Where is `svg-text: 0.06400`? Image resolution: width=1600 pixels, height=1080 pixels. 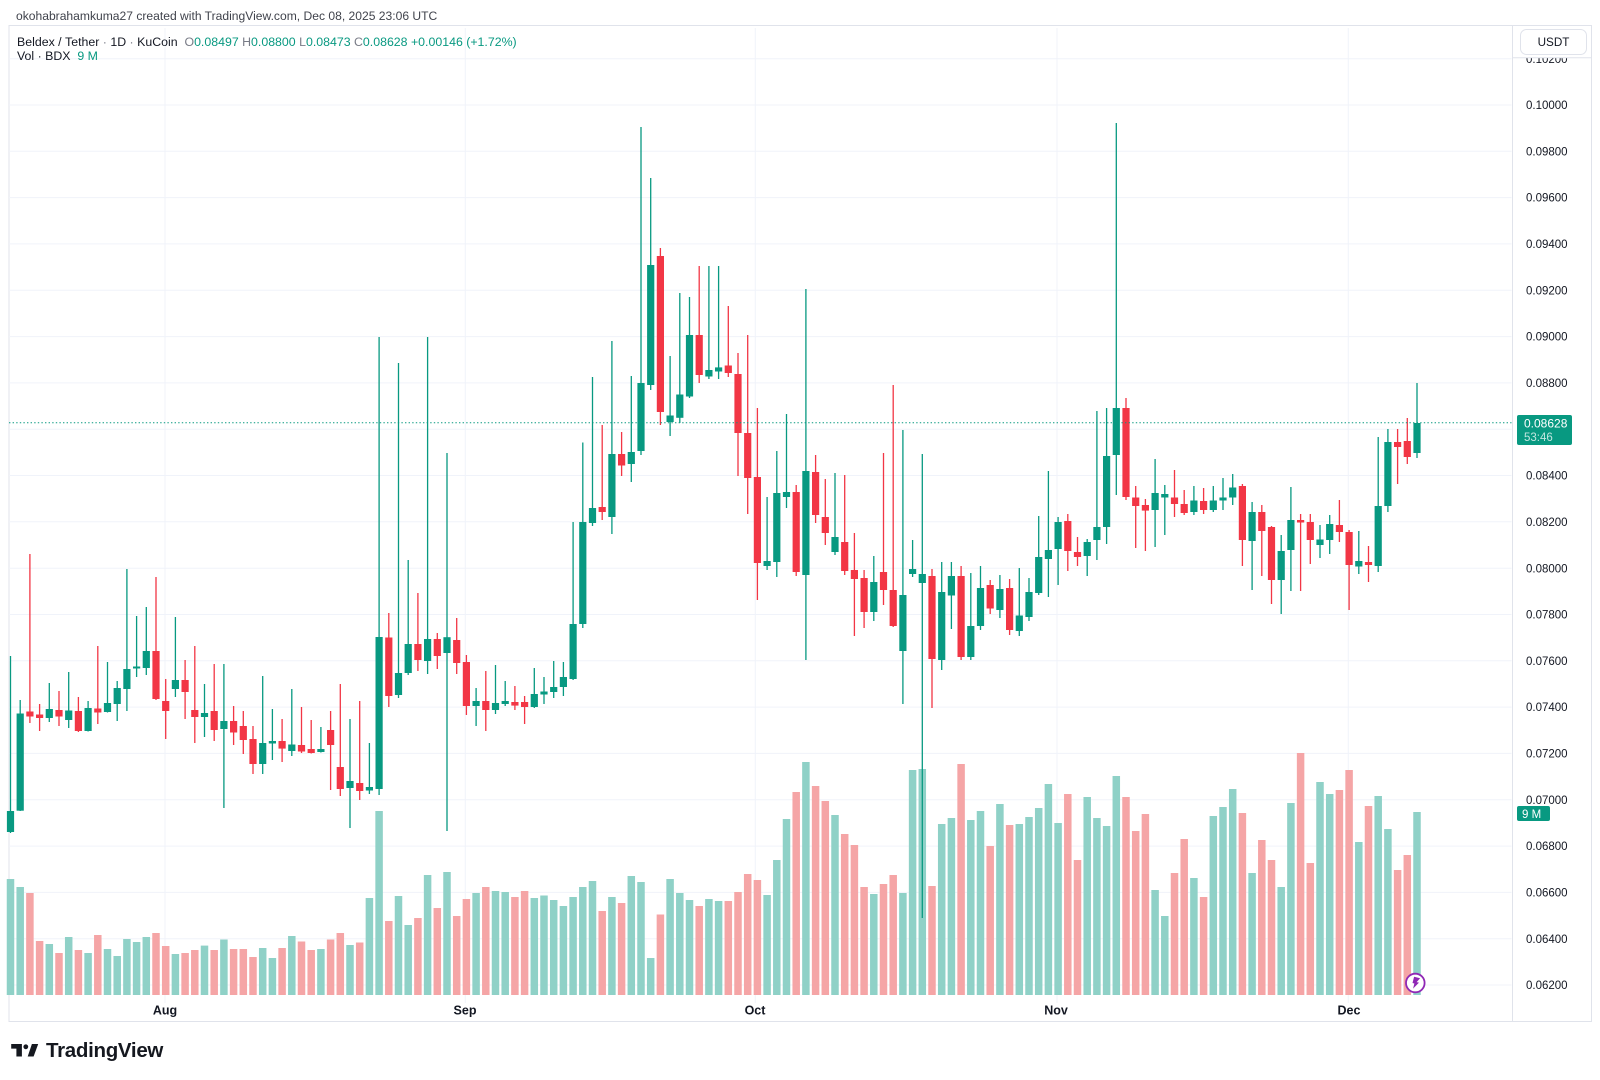
svg-text: 0.06400 is located at coordinates (1547, 940).